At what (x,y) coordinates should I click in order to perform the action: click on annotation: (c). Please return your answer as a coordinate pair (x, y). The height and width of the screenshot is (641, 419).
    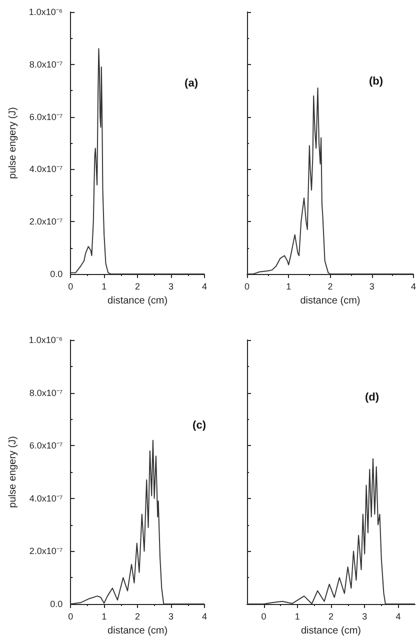
    Looking at the image, I should click on (199, 426).